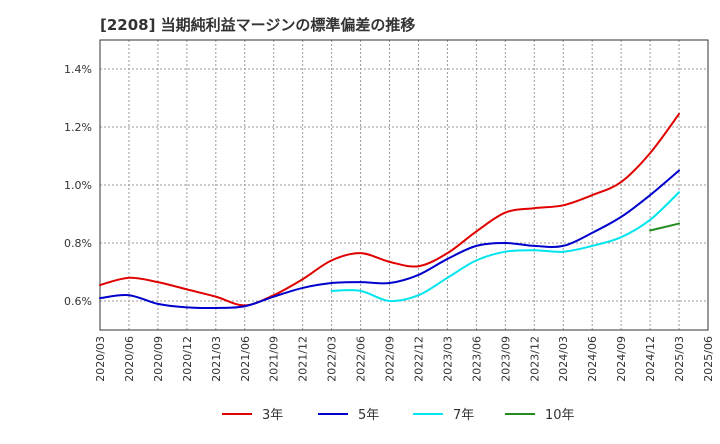 Image resolution: width=720 pixels, height=444 pixels. What do you see at coordinates (332, 359) in the screenshot?
I see `x-tick-label: 2022/03` at bounding box center [332, 359].